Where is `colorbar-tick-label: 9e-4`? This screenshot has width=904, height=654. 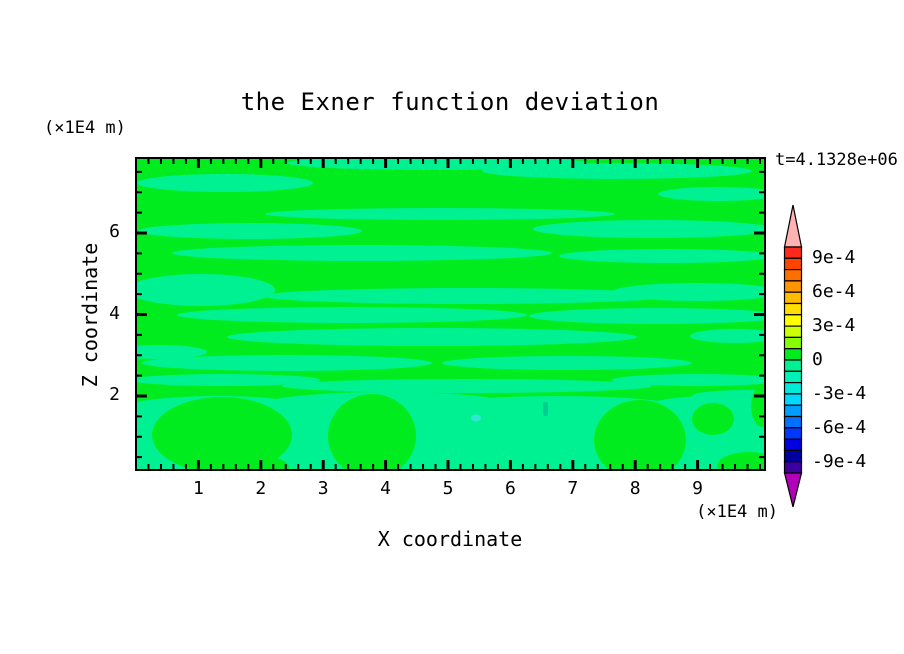
colorbar-tick-label: 9e-4 is located at coordinates (834, 258).